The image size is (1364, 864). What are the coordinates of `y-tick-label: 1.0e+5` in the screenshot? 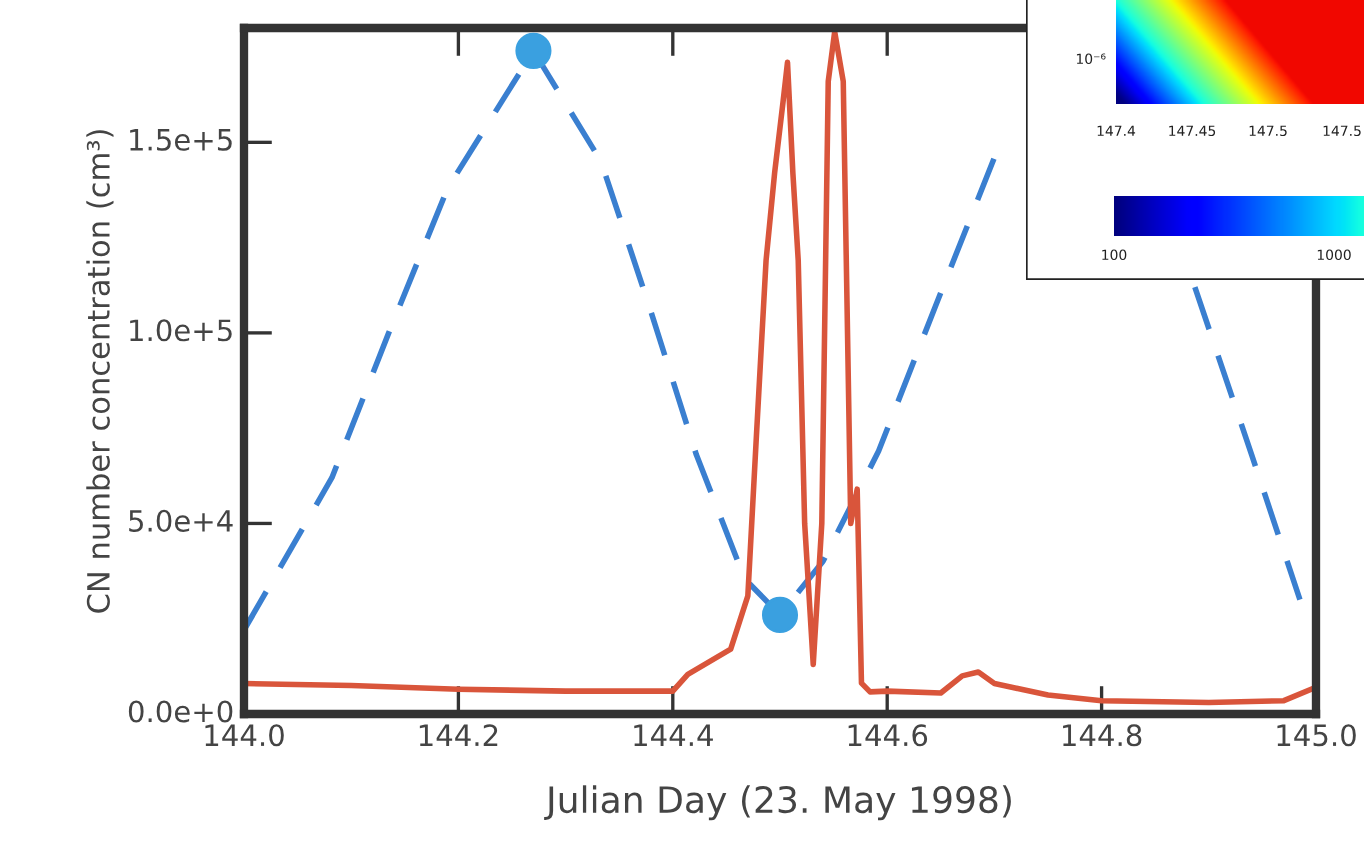 It's located at (181, 330).